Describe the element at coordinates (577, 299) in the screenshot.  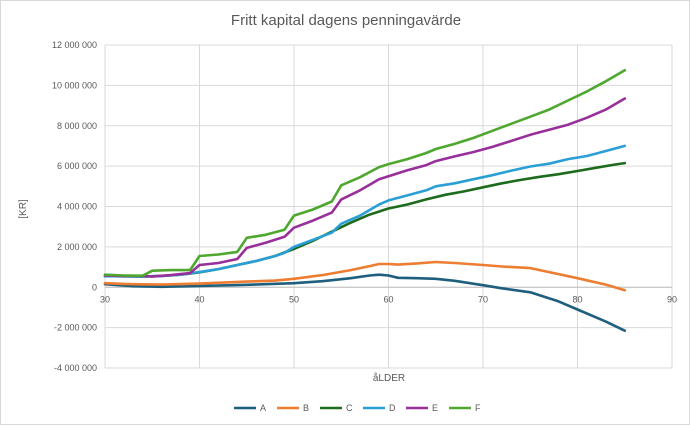
I see `x-tick-label: 80` at that location.